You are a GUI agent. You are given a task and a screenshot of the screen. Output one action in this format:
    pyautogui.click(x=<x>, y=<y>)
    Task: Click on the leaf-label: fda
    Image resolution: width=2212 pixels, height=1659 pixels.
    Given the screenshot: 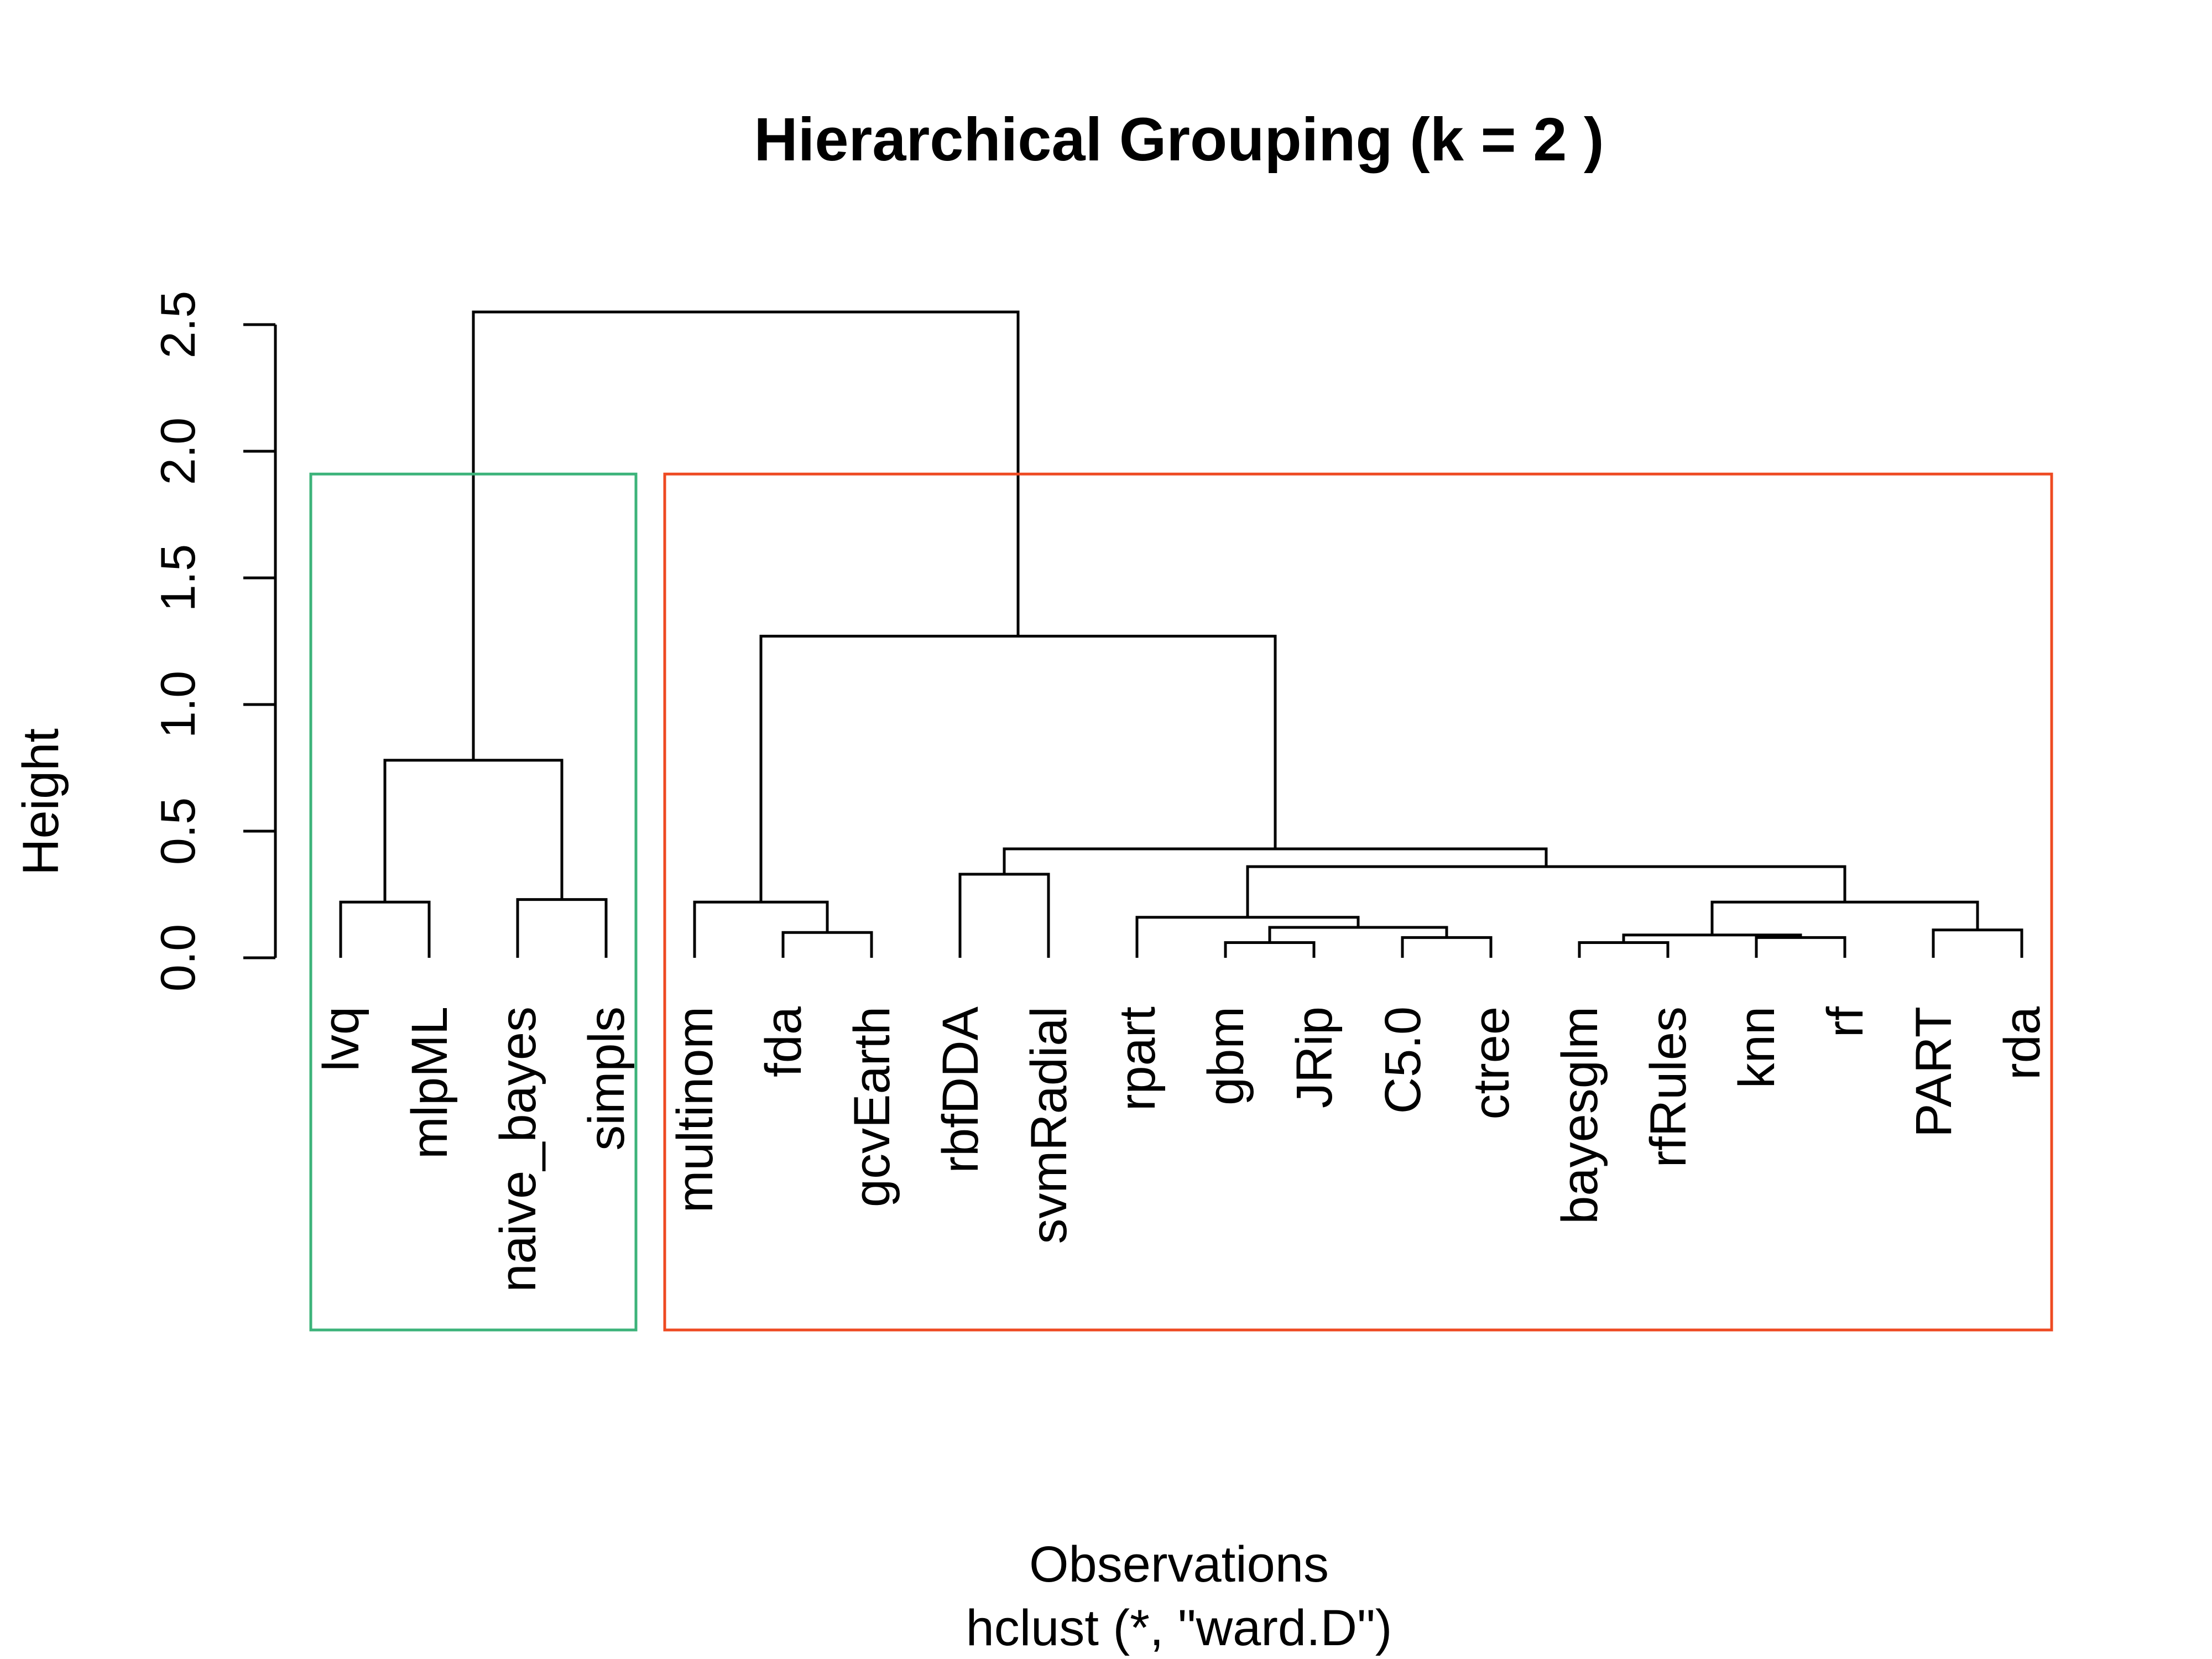 What is the action you would take?
    pyautogui.click(x=784, y=1041)
    